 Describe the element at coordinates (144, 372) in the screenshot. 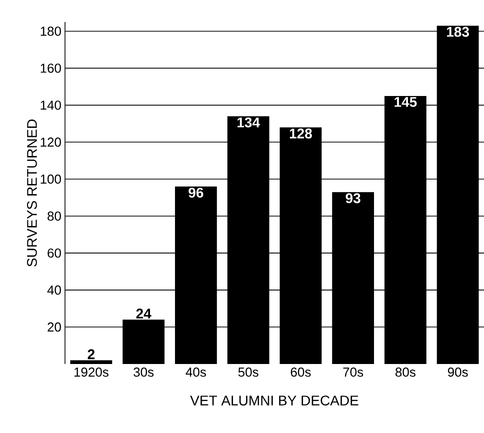

I see `x-tick-label: 30s` at that location.